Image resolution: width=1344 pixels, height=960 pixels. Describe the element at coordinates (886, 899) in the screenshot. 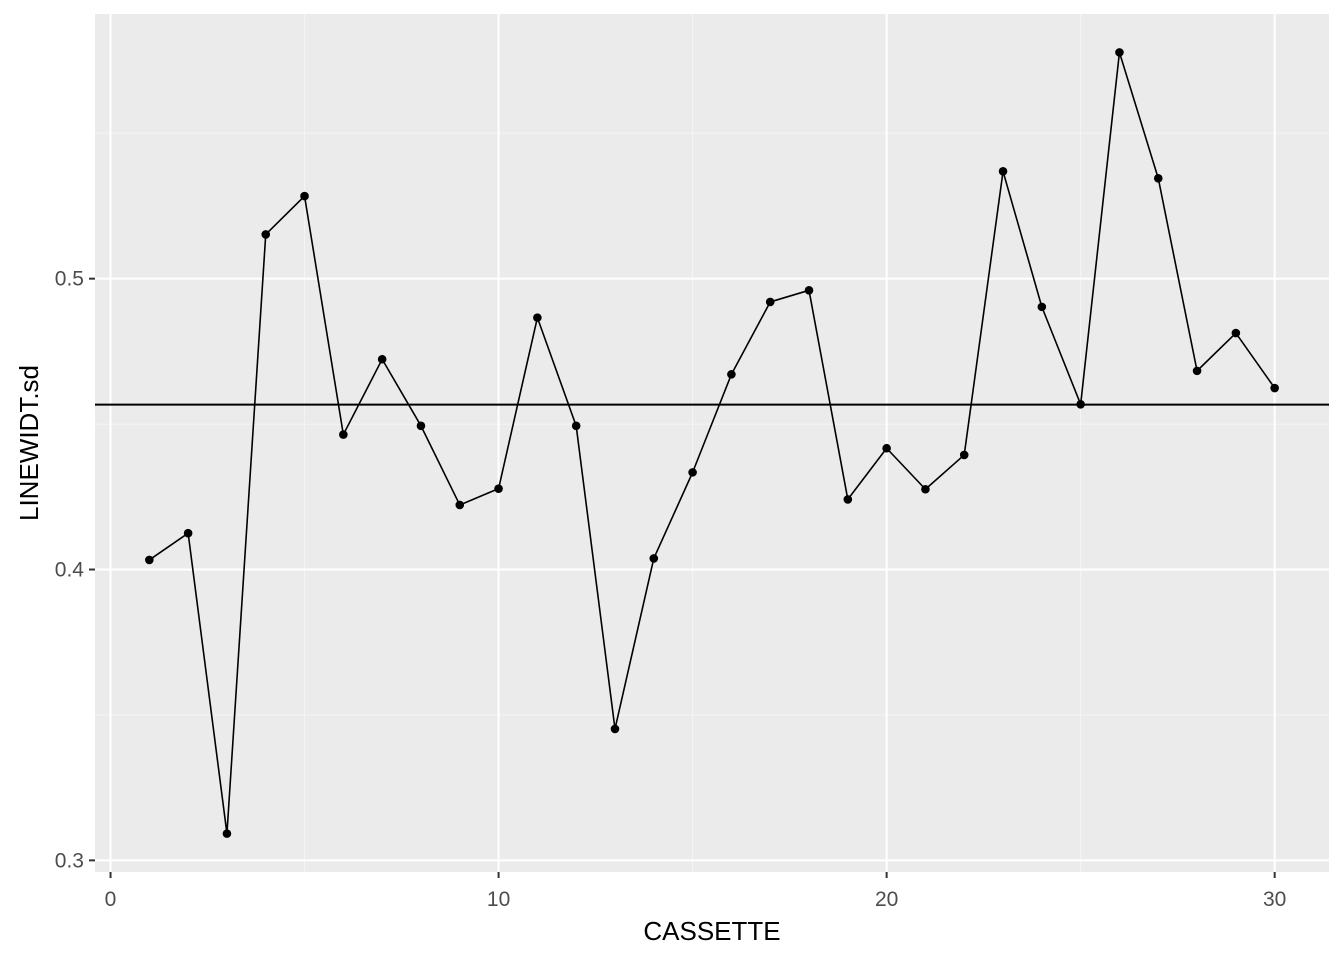

I see `x-tick-label: 20` at that location.